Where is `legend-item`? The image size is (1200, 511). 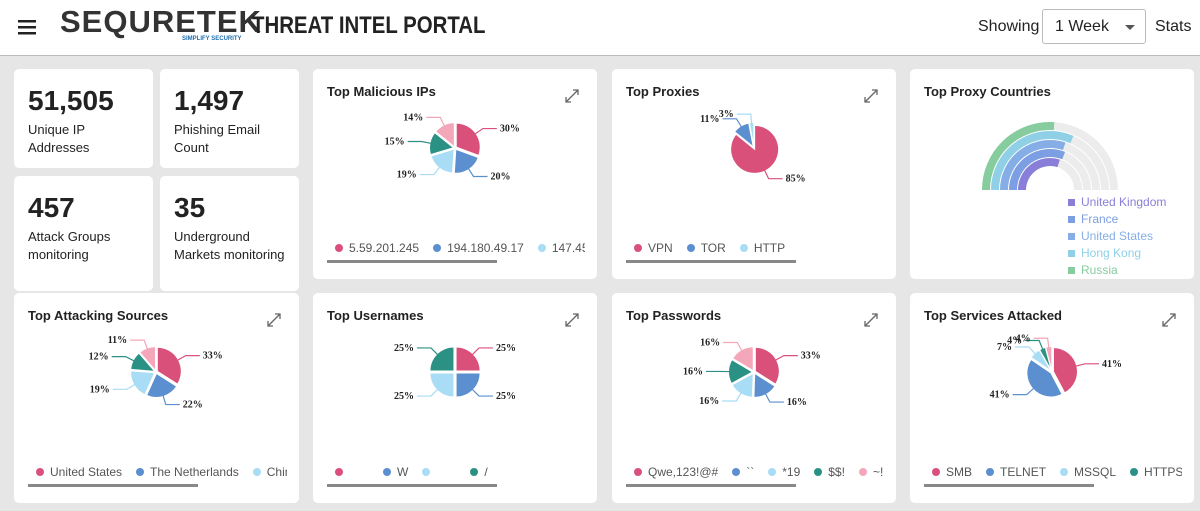
legend-item is located at coordinates (352, 472).